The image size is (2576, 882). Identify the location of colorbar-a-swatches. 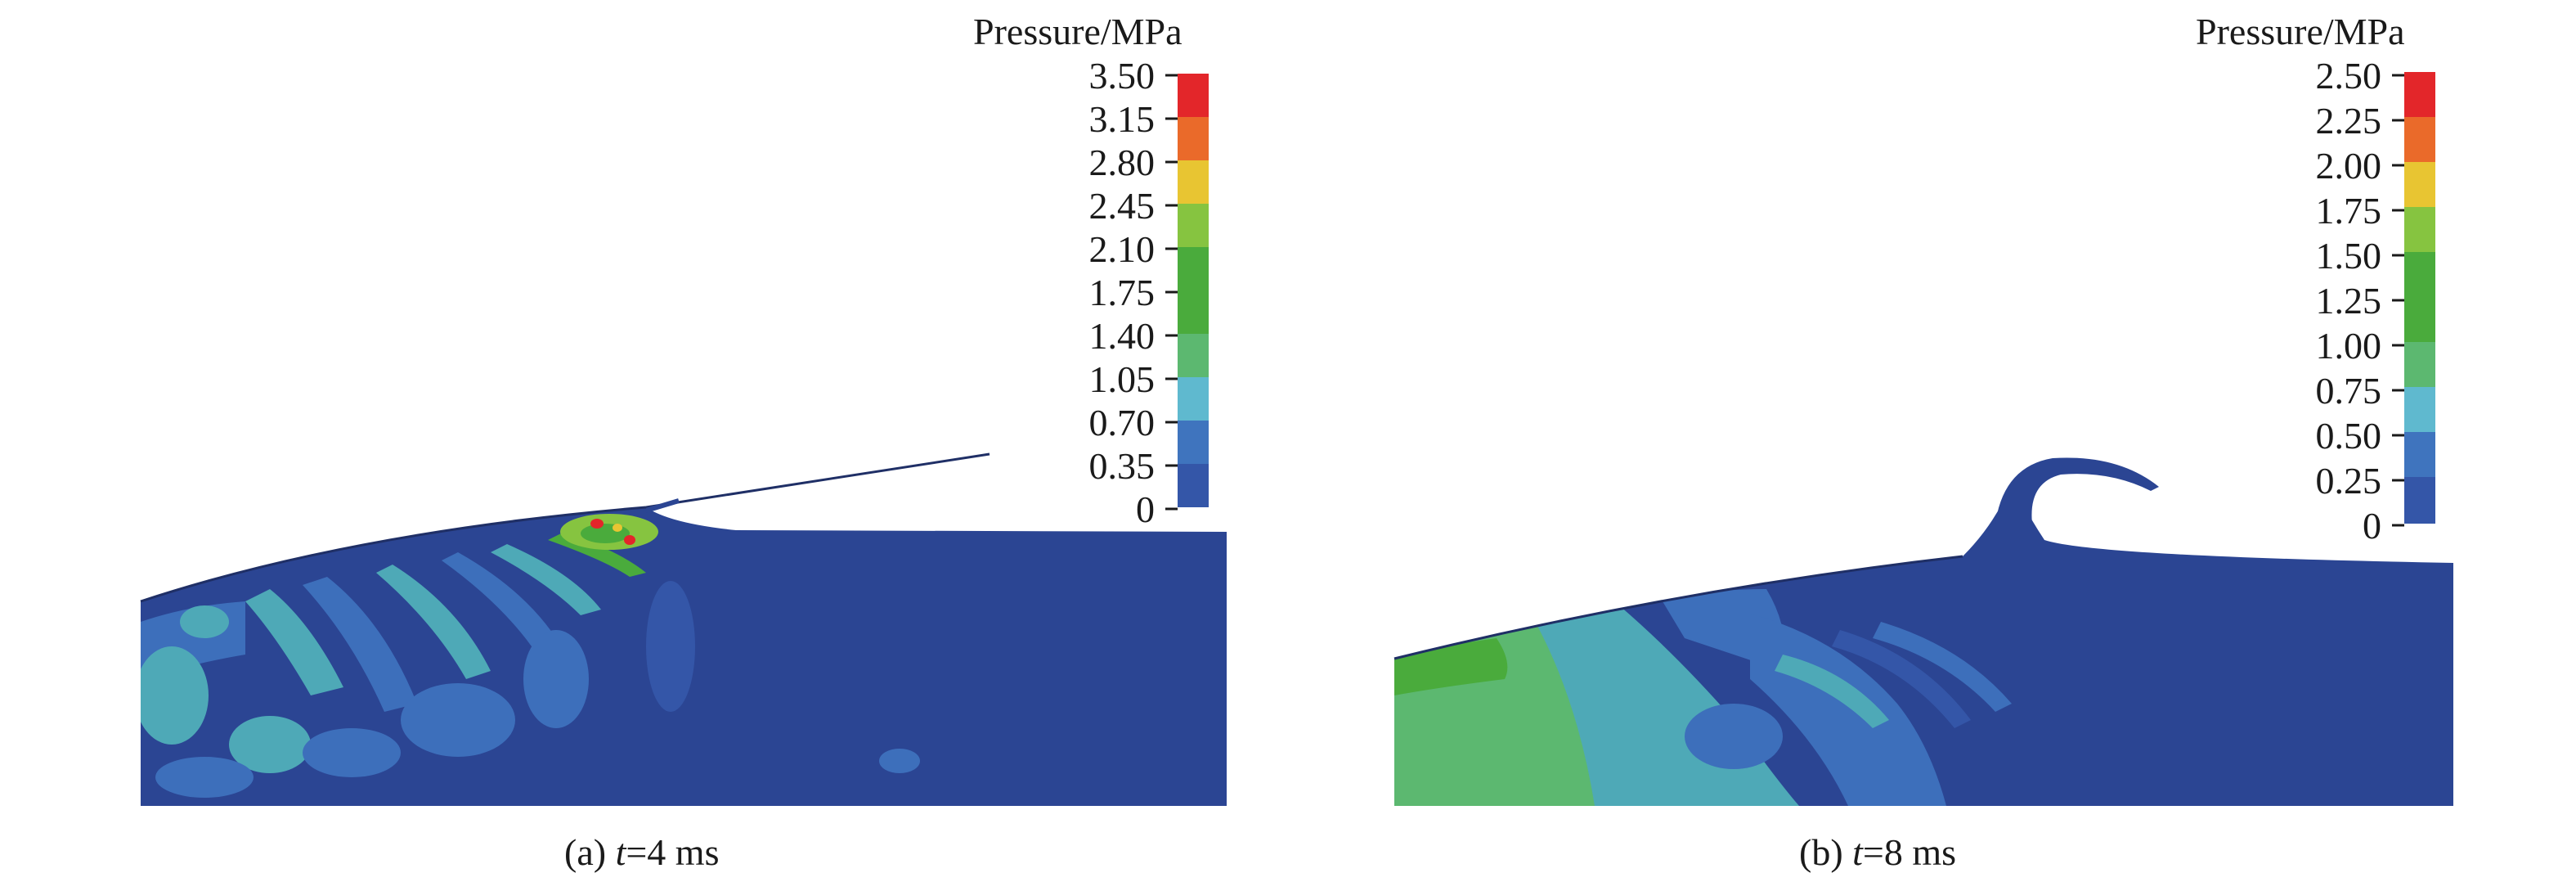
(1193, 291).